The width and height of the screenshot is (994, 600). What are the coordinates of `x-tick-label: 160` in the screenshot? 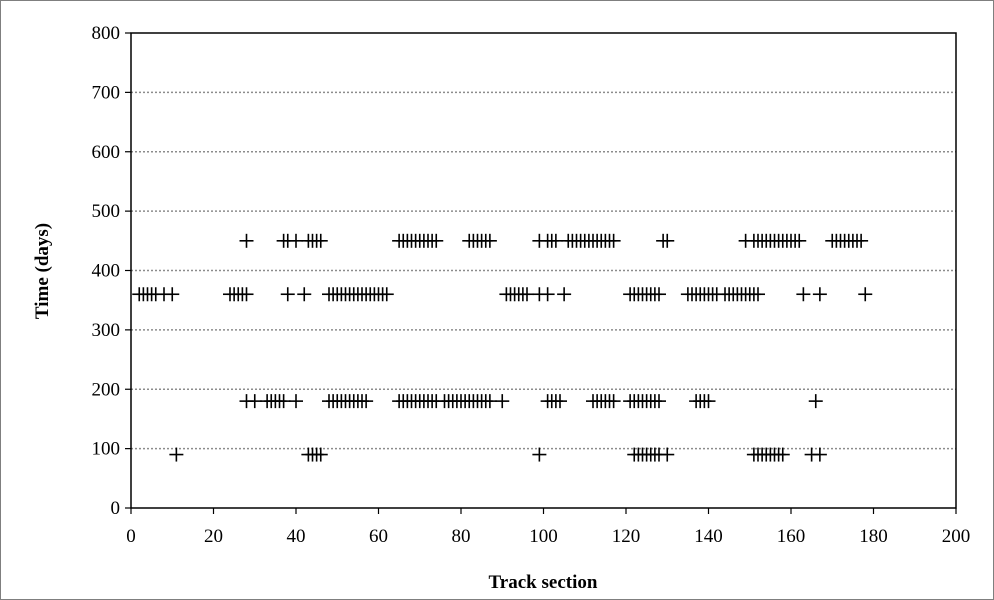 It's located at (791, 536).